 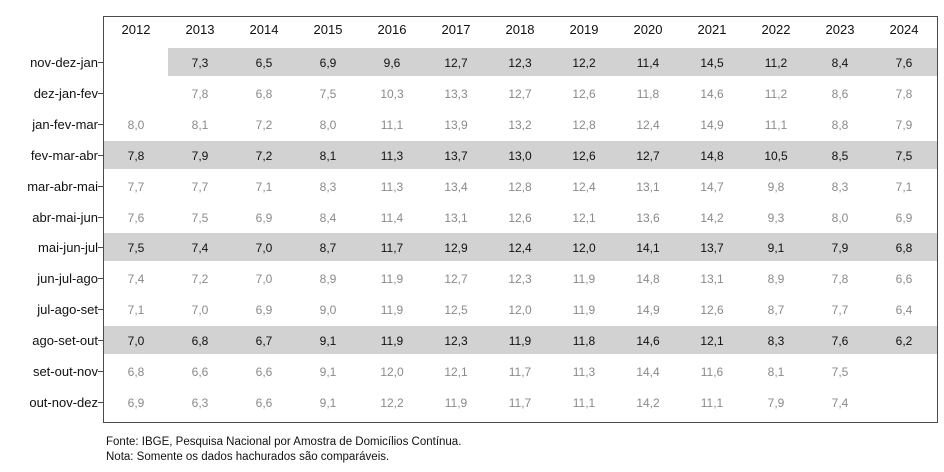 What do you see at coordinates (904, 341) in the screenshot?
I see `table-cell: 6,2` at bounding box center [904, 341].